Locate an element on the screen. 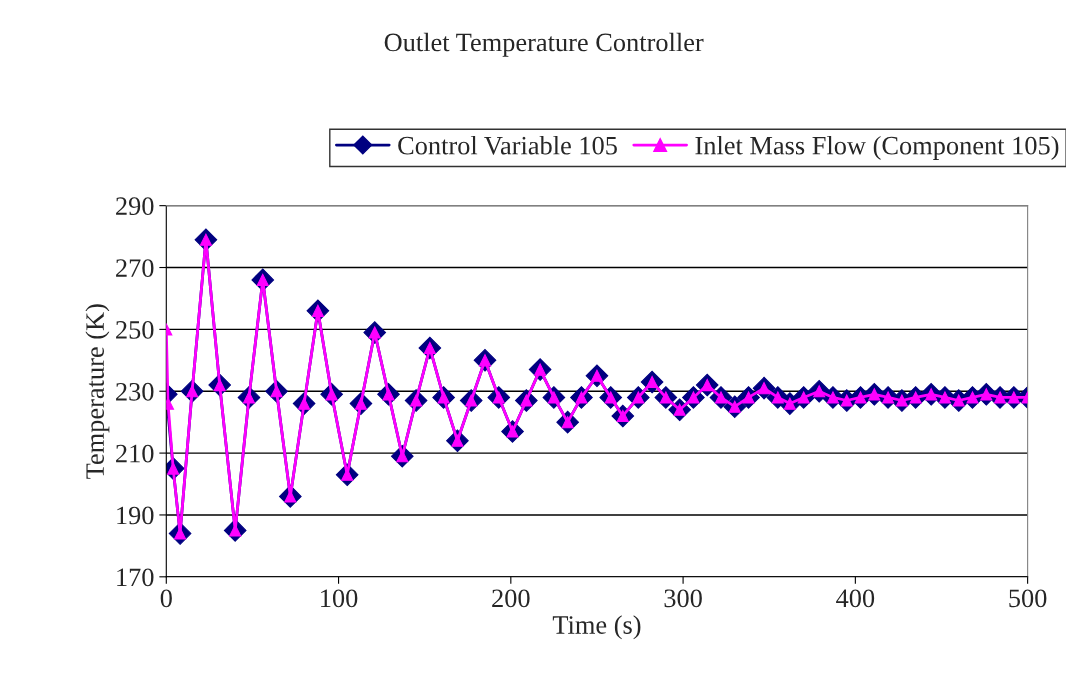 The width and height of the screenshot is (1066, 681). x-tick-label: 300 is located at coordinates (683, 598).